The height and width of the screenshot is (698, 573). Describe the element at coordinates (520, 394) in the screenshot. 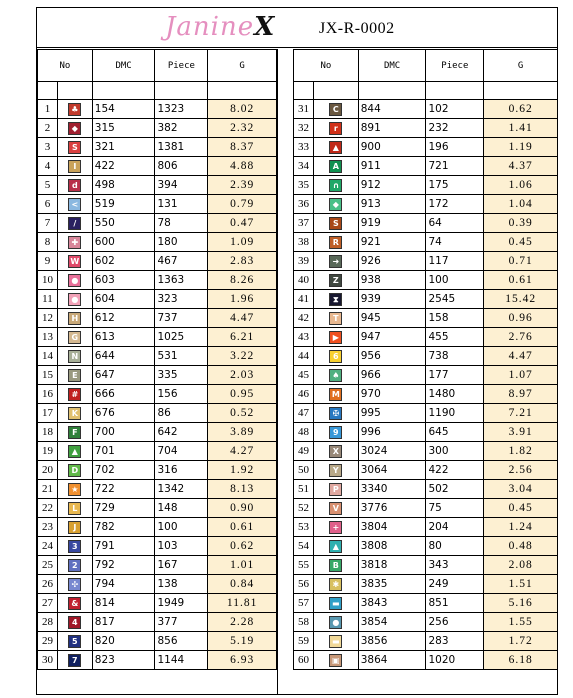

I see `weight-grams: 8.97` at that location.